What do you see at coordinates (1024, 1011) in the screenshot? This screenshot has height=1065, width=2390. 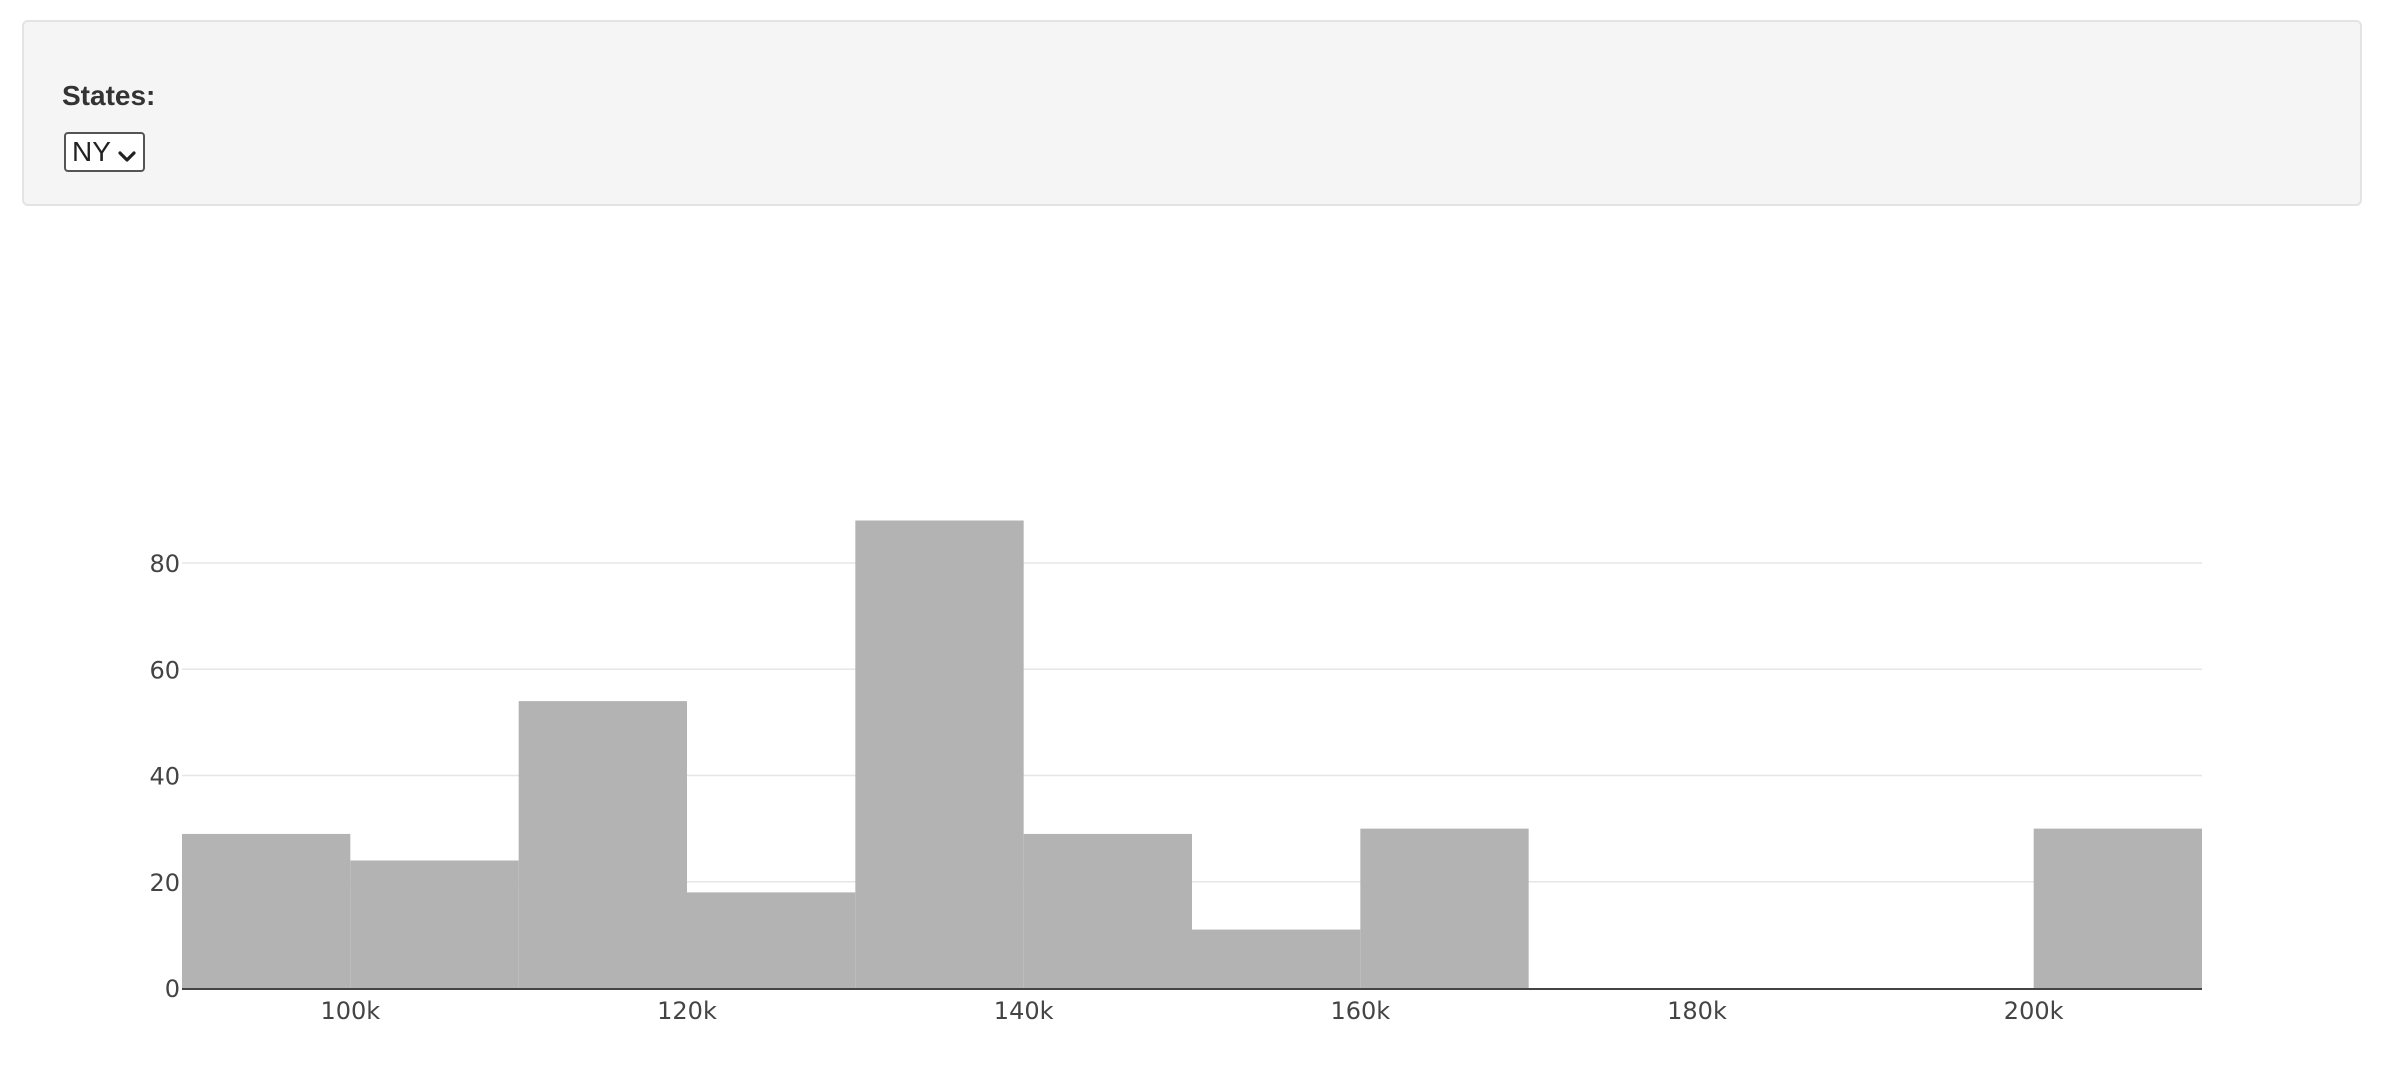 I see `x-tick-label: 140k` at bounding box center [1024, 1011].